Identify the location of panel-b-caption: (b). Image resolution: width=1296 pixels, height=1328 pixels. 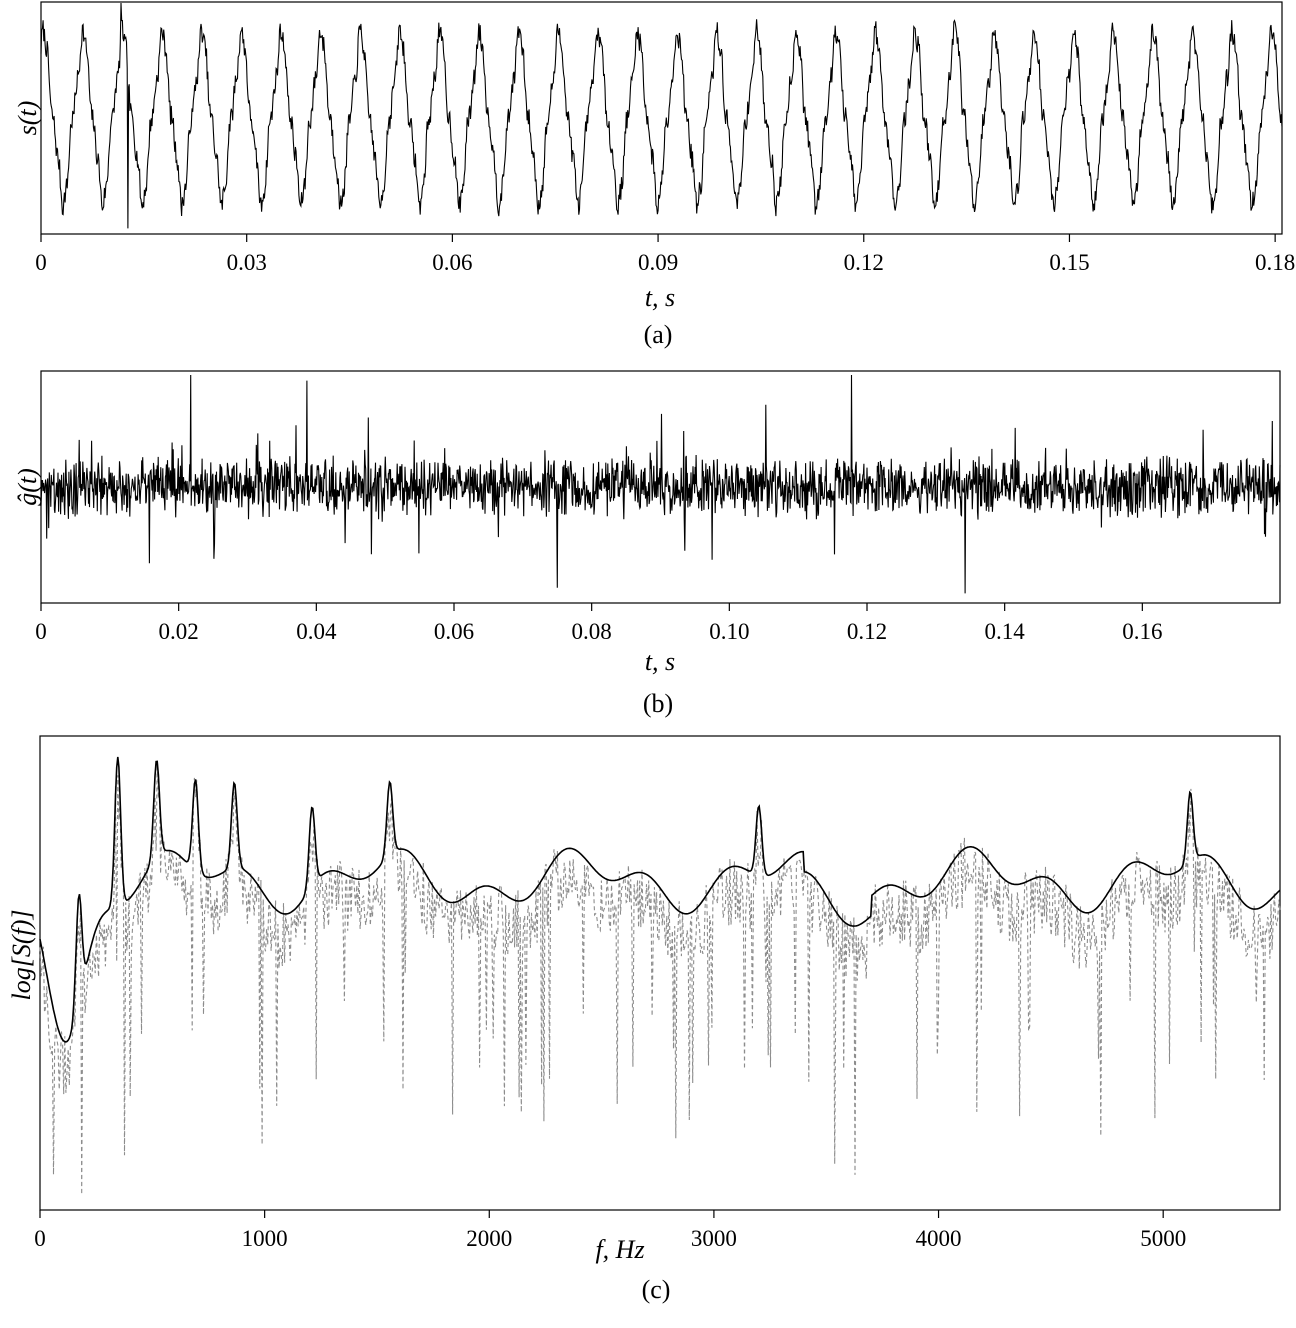
(658, 703).